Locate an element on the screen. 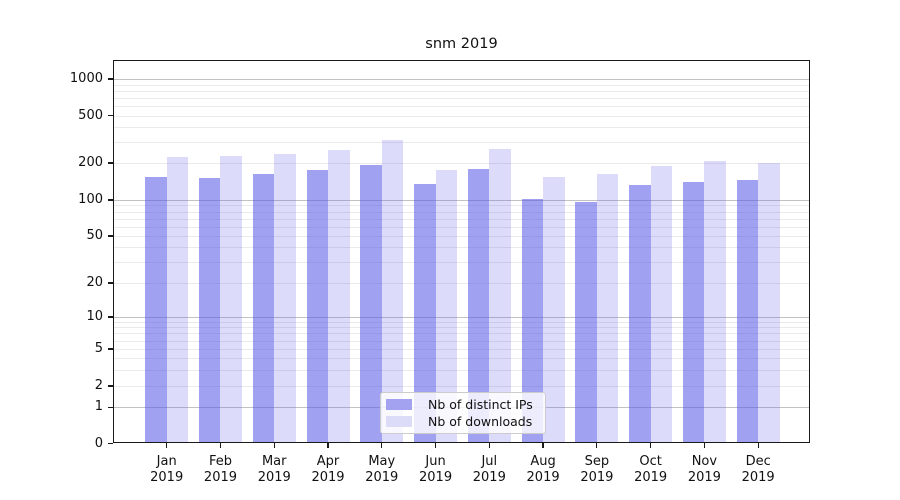 This screenshot has width=900, height=500. bar-distinct-ips-nov is located at coordinates (693, 312).